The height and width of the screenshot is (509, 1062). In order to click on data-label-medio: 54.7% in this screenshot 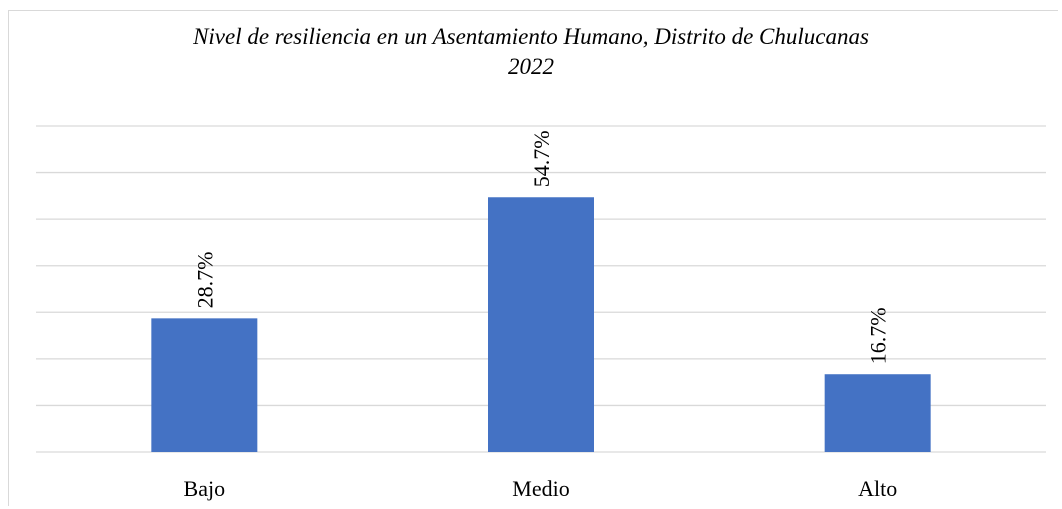, I will do `click(541, 158)`.